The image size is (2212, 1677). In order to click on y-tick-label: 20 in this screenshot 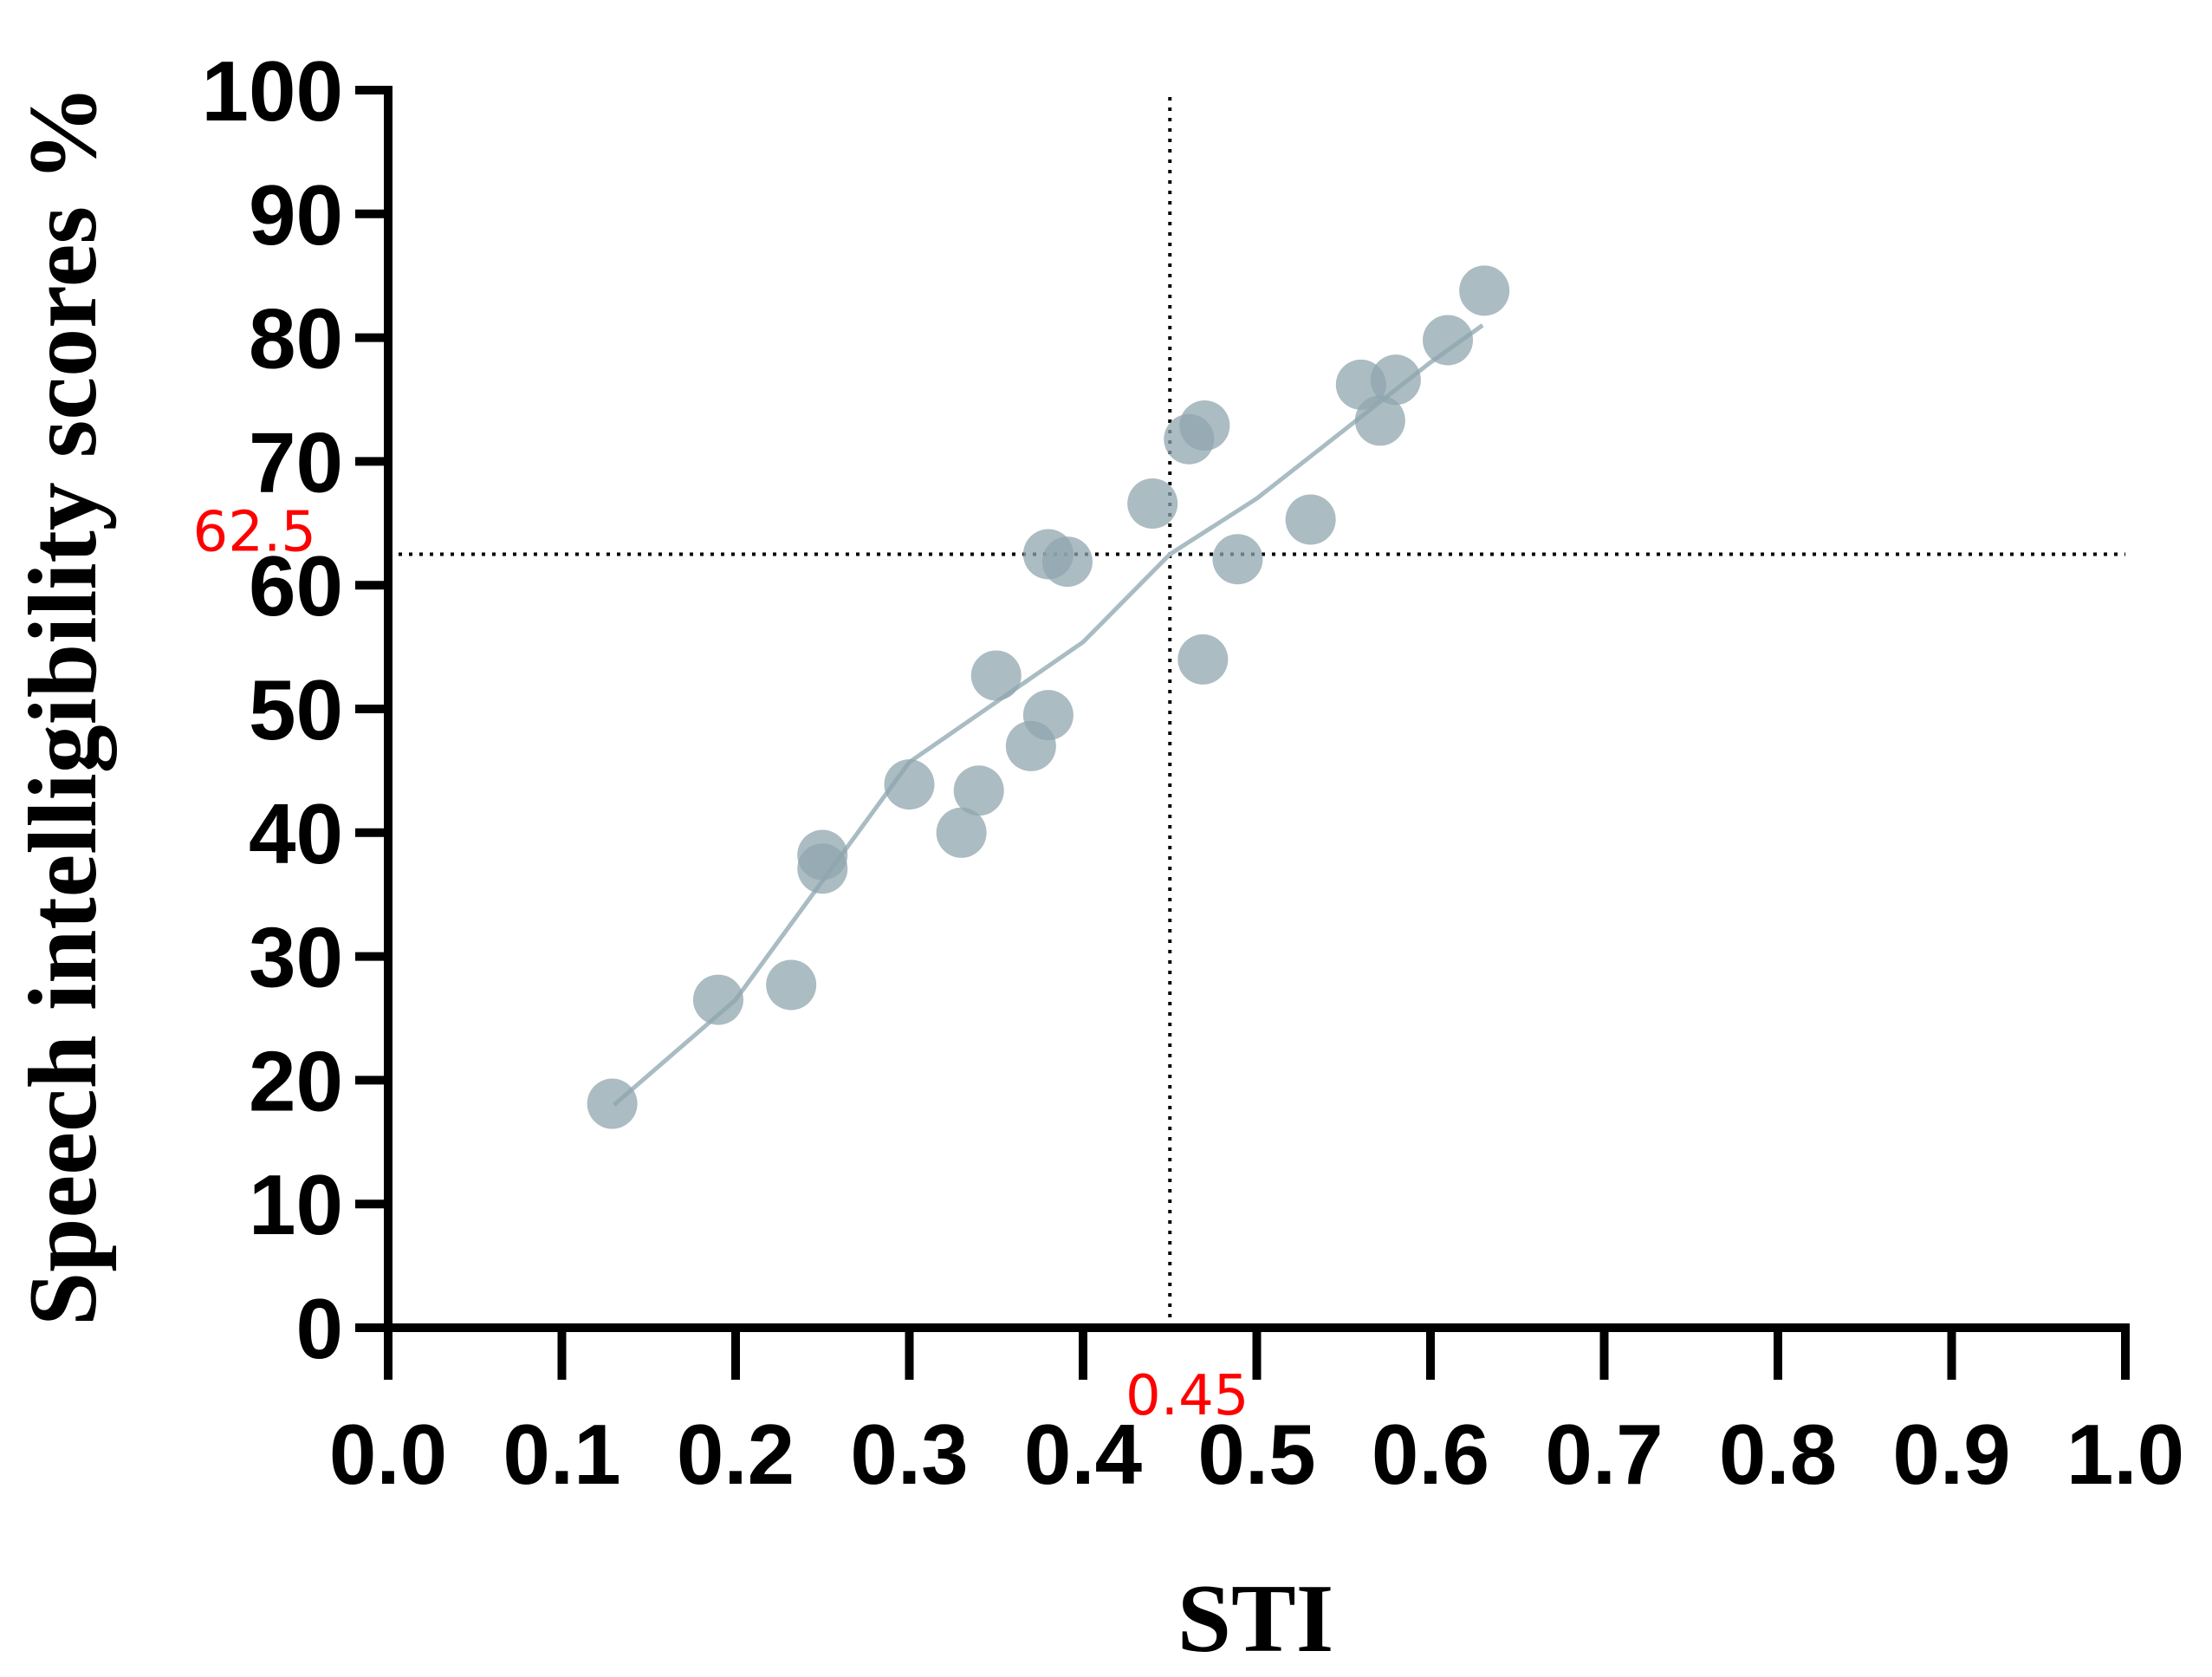, I will do `click(296, 1080)`.